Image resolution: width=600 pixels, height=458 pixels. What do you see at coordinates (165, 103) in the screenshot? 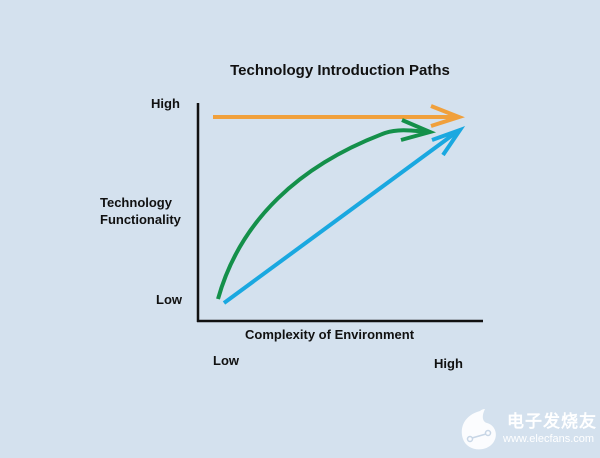
I see `y-high-label: High` at bounding box center [165, 103].